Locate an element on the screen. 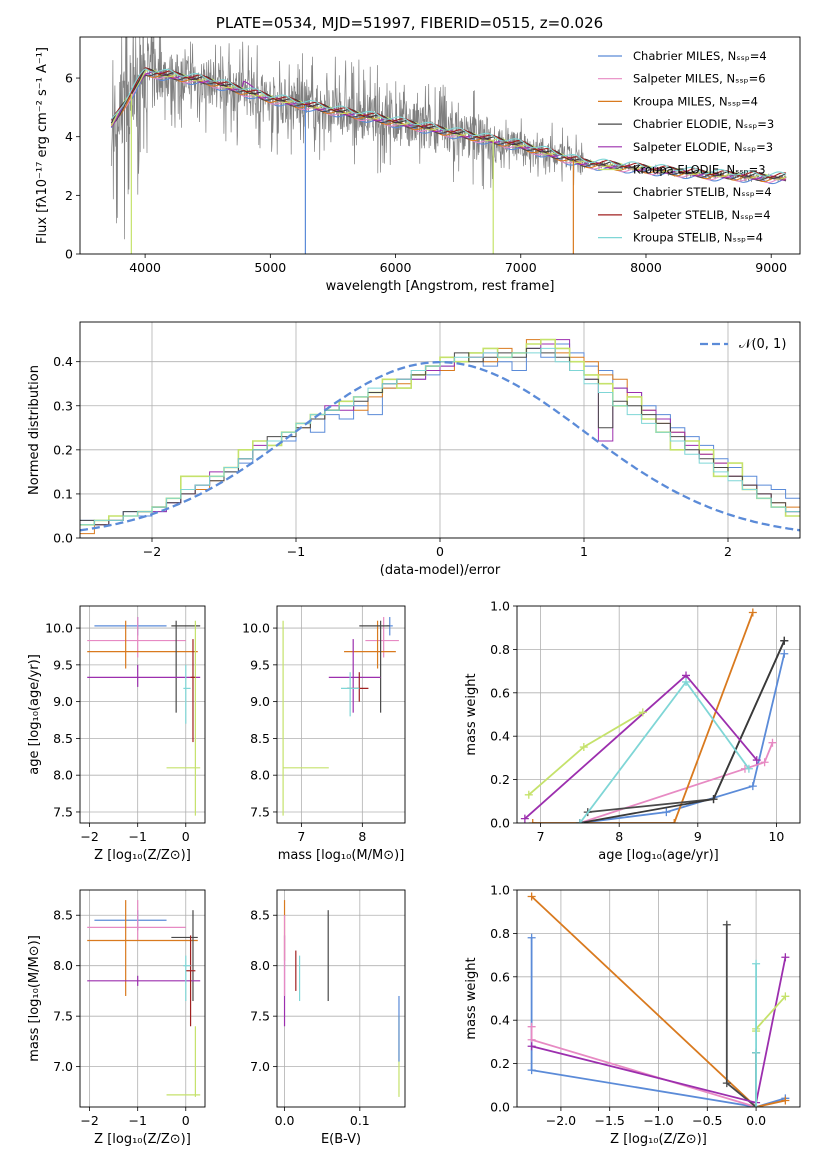  x-axis-label: wavelength [Angstrom, rest frame] is located at coordinates (440, 286).